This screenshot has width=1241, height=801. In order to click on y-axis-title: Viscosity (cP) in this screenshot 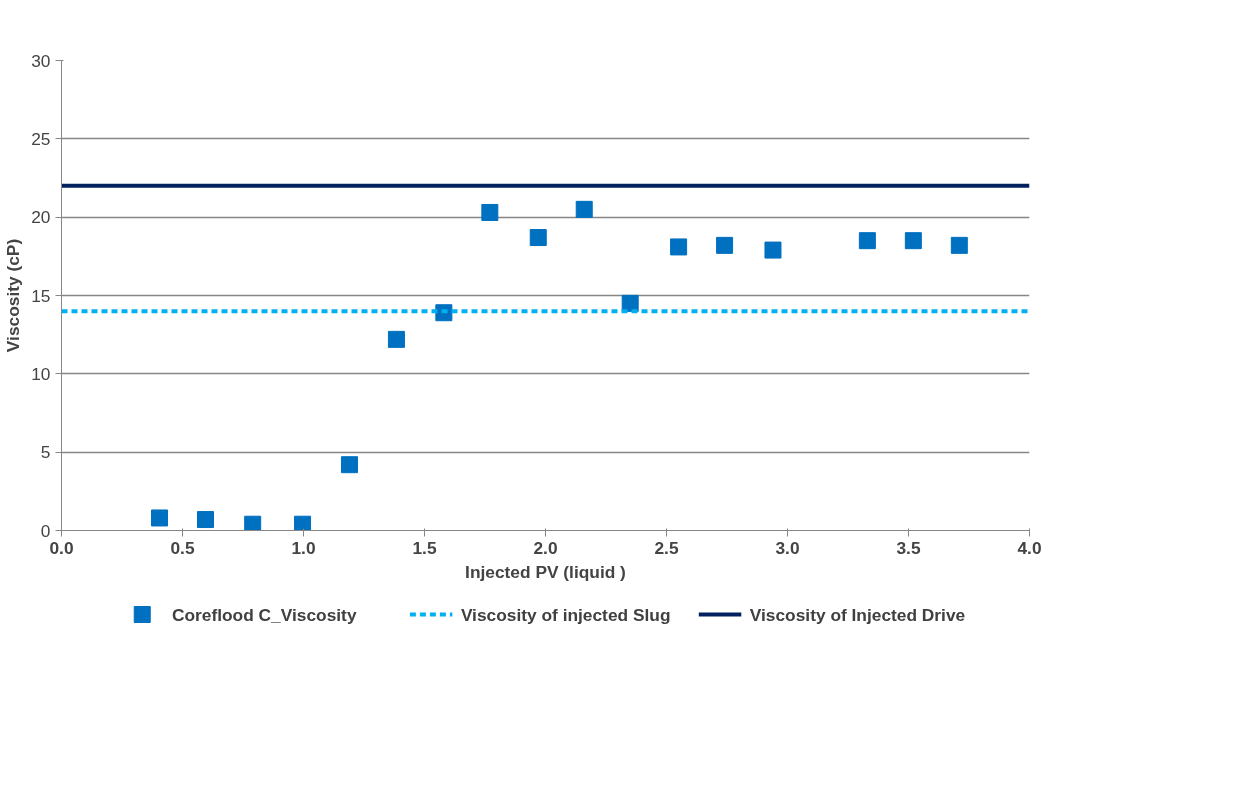, I will do `click(13, 295)`.